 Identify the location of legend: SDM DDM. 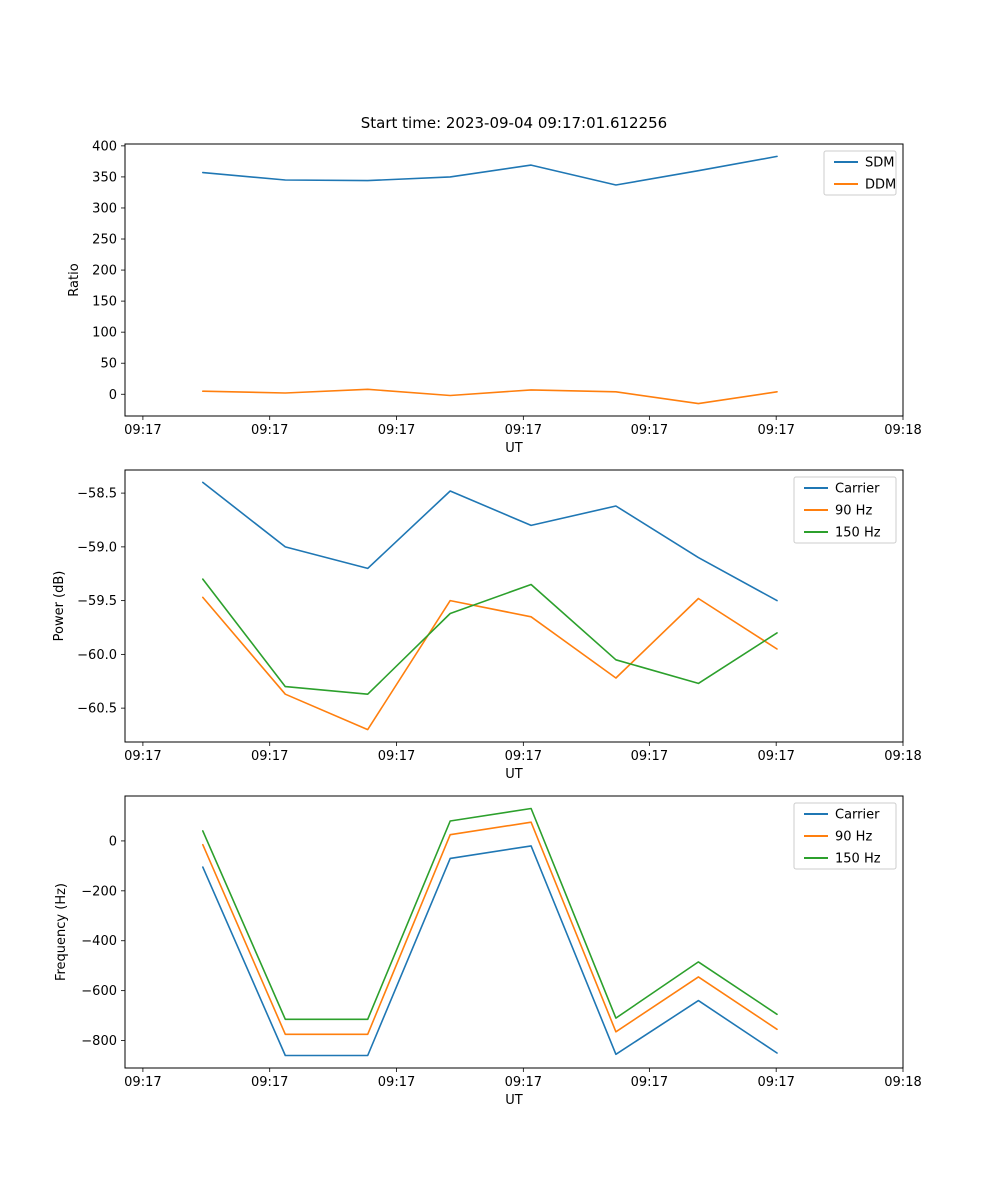
(860, 173).